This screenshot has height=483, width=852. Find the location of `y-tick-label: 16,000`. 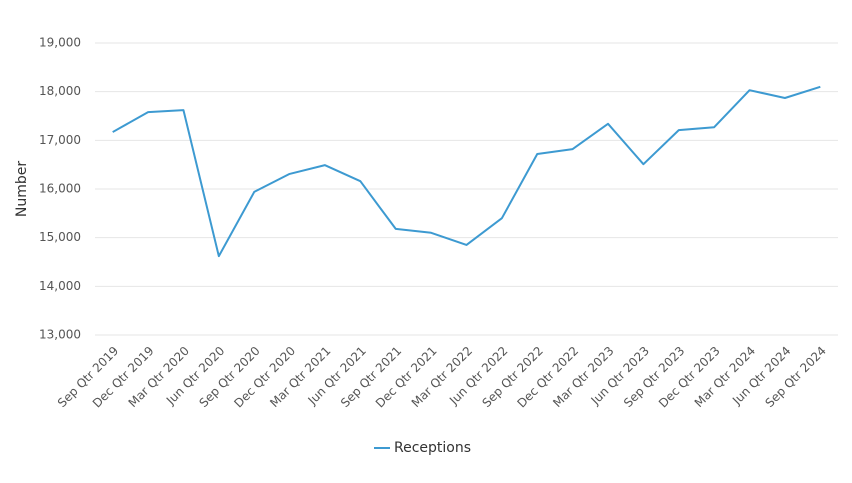

y-tick-label: 16,000 is located at coordinates (60, 189).